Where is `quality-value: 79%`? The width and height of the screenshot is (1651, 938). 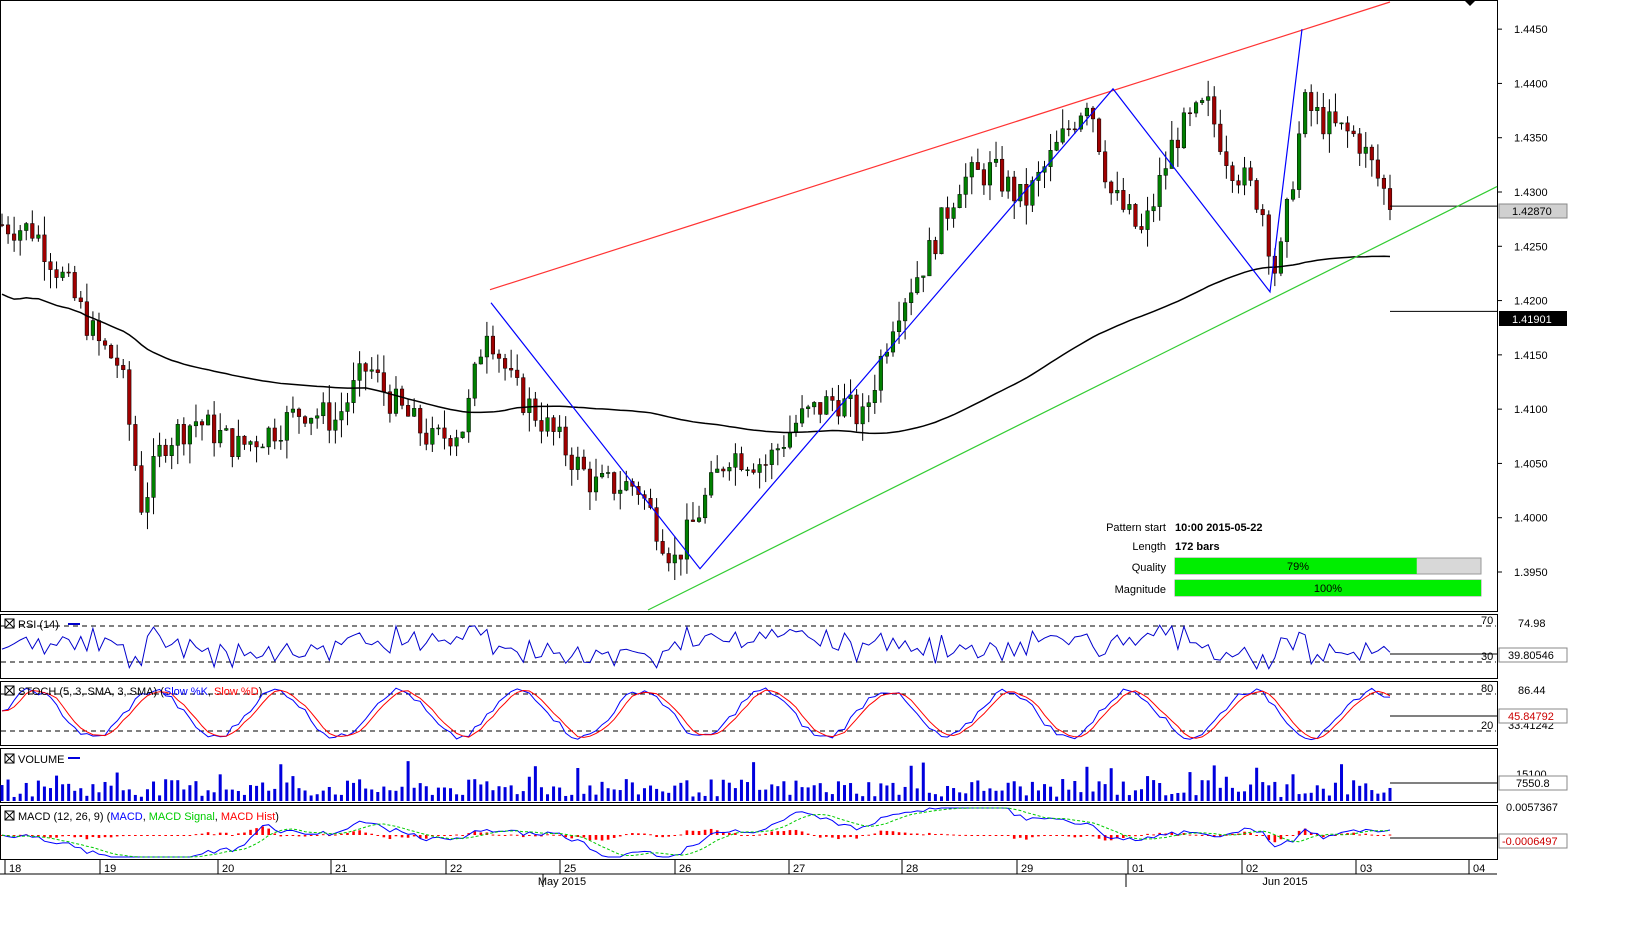
quality-value: 79% is located at coordinates (1298, 567).